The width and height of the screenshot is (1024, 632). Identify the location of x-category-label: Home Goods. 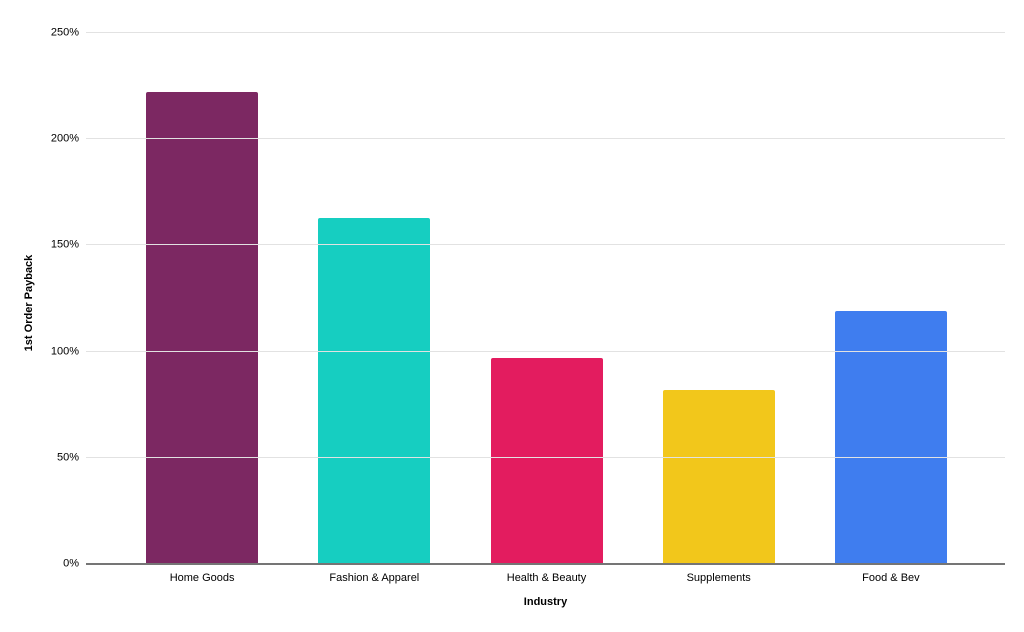
(202, 578).